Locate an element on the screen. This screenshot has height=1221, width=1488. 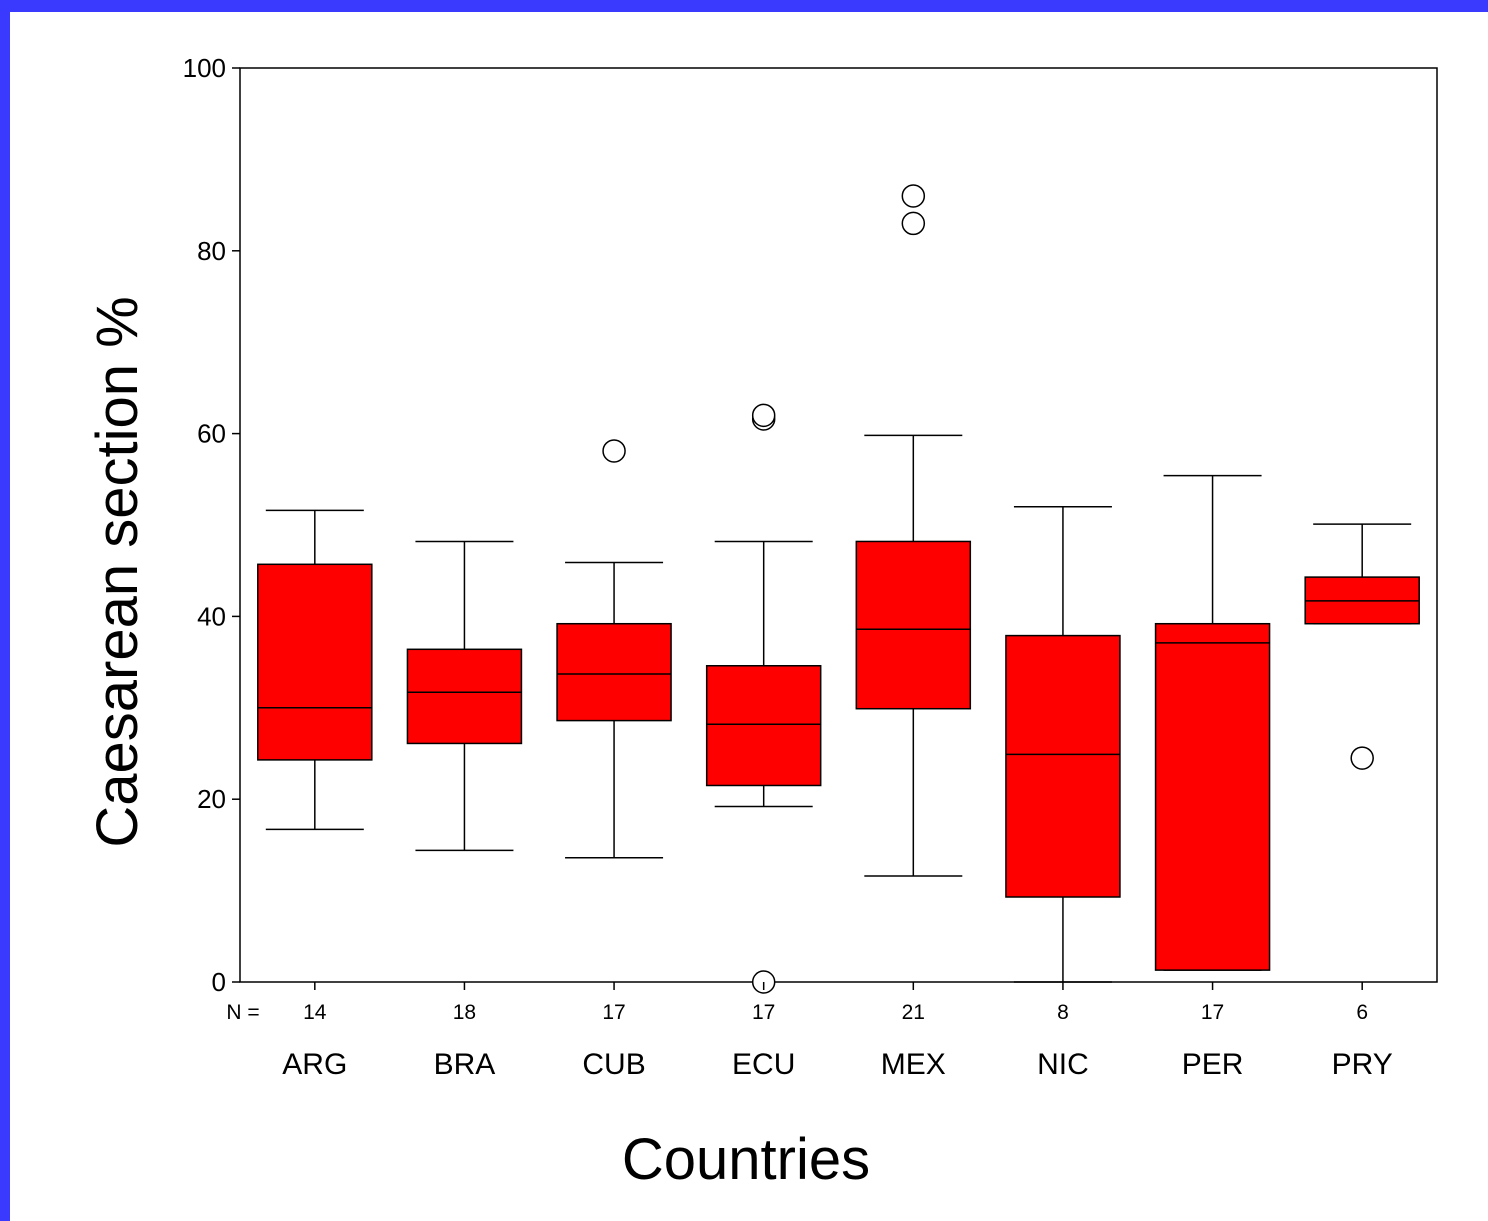
category-label: PER is located at coordinates (1213, 1064).